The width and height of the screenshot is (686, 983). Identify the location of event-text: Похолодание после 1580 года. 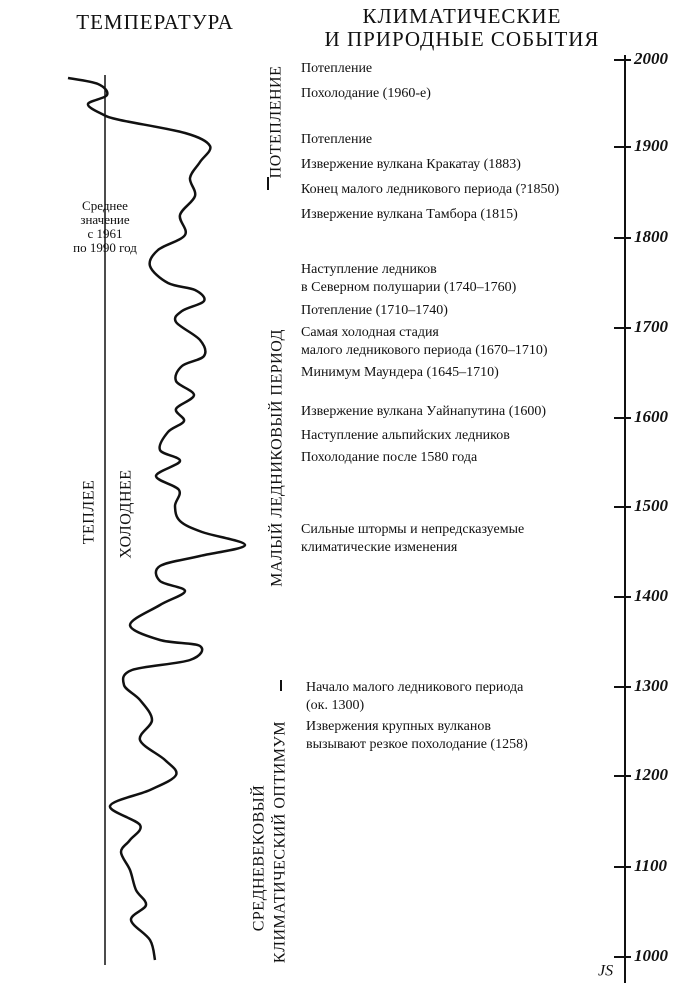
(389, 457).